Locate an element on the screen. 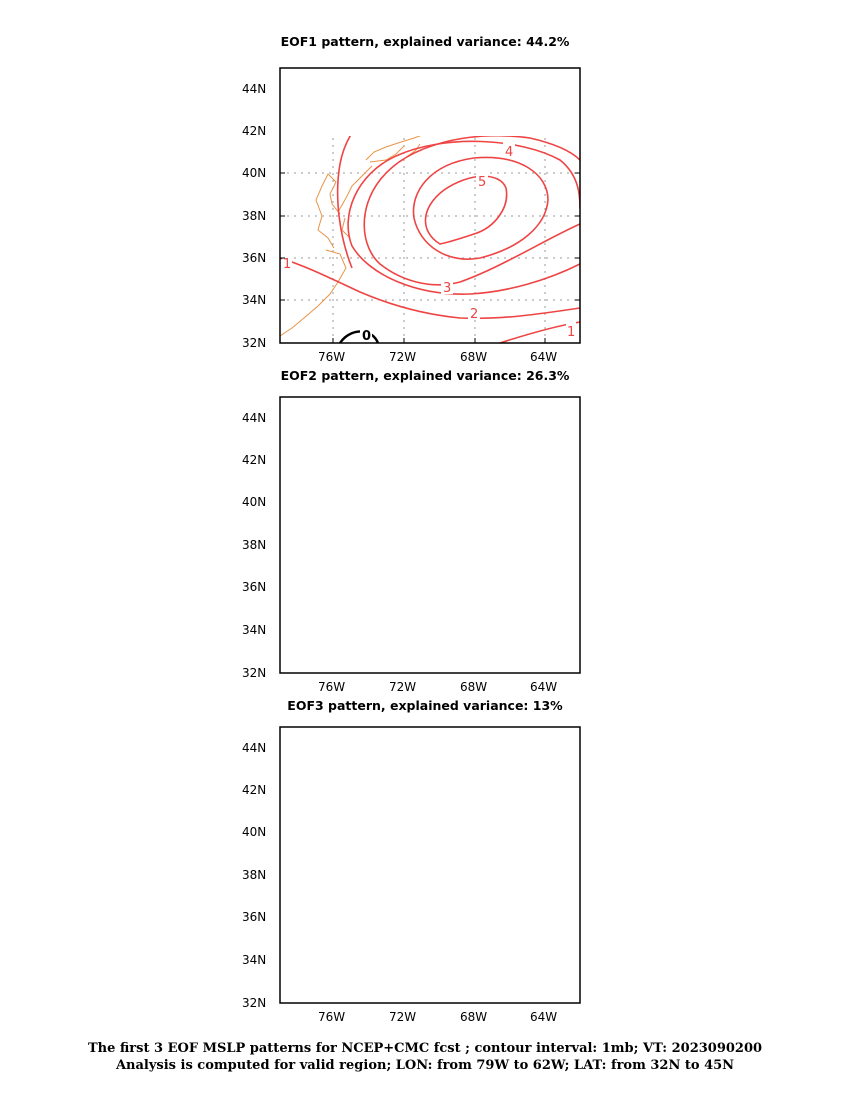 This screenshot has height=1100, width=850. svg-text: 5 is located at coordinates (482, 182).